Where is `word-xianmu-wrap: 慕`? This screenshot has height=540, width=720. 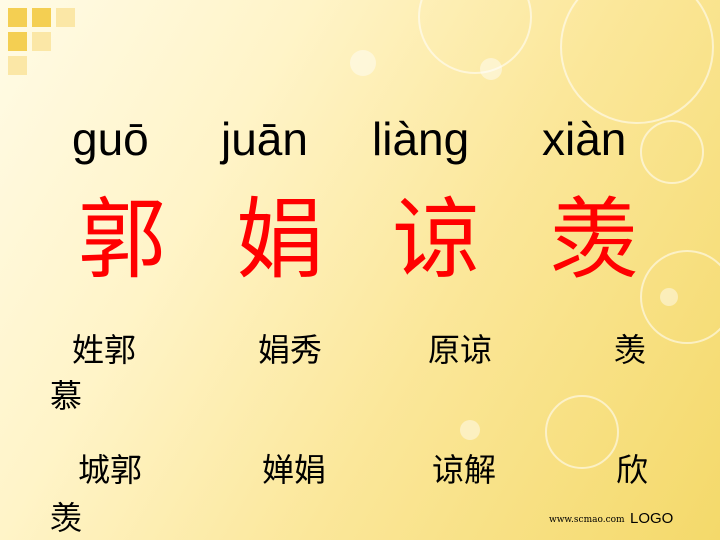
word-xianmu-wrap: 慕 is located at coordinates (66, 396).